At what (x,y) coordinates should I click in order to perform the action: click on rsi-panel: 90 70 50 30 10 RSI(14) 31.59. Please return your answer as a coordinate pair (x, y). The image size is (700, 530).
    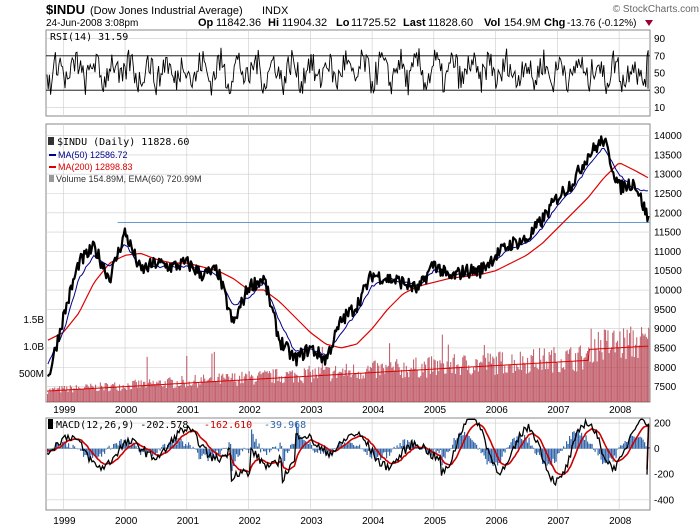
    Looking at the image, I should click on (355, 73).